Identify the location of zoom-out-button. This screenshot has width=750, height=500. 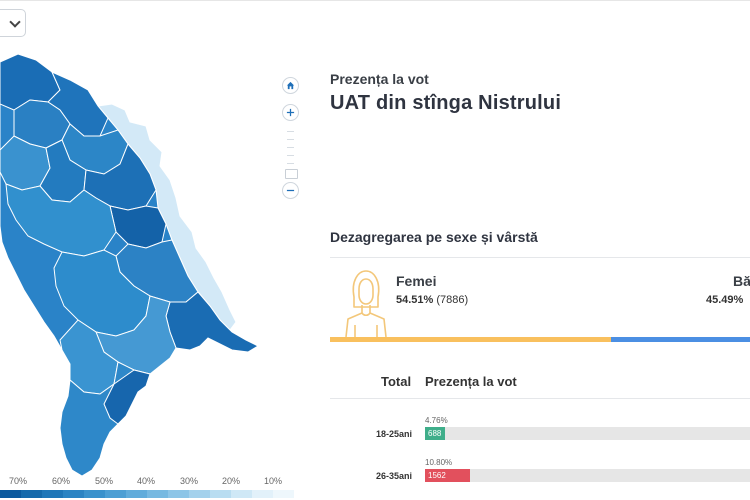
(290, 190).